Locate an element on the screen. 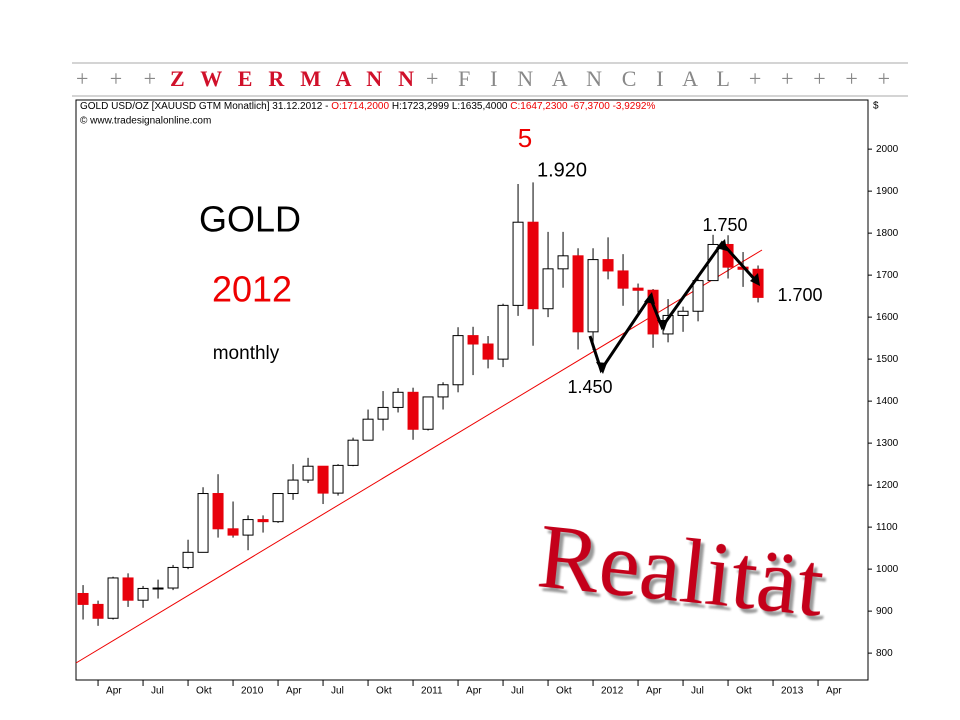  y-tick-label: 1800 is located at coordinates (887, 233).